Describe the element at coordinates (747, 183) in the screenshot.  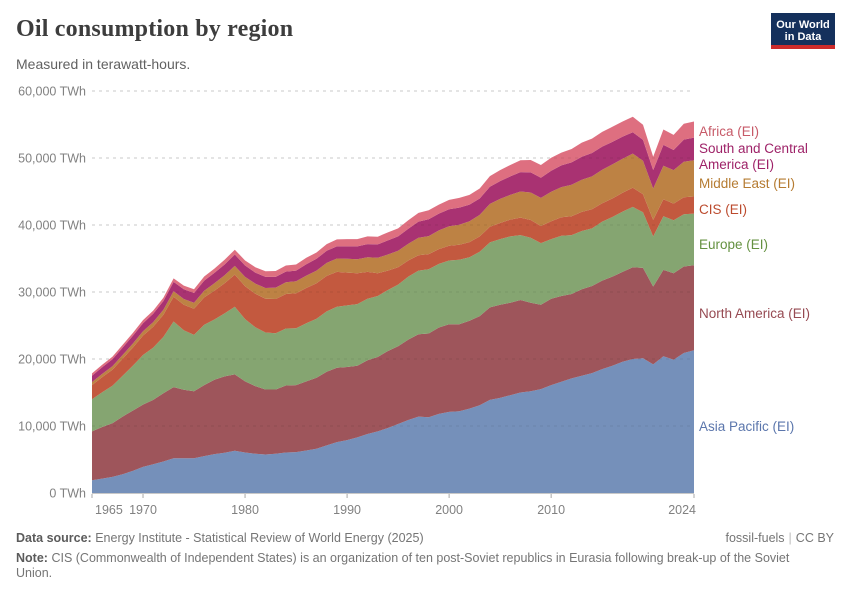
I see `legend-item-middle-east: Middle East (EI)` at that location.